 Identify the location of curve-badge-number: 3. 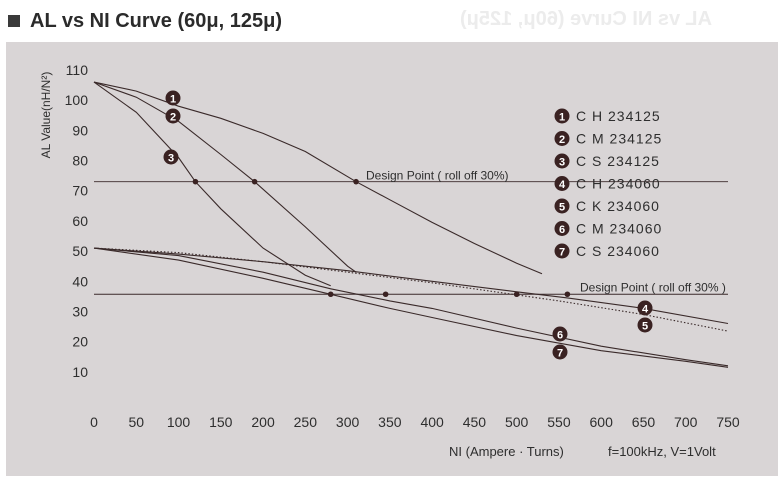
(171, 159).